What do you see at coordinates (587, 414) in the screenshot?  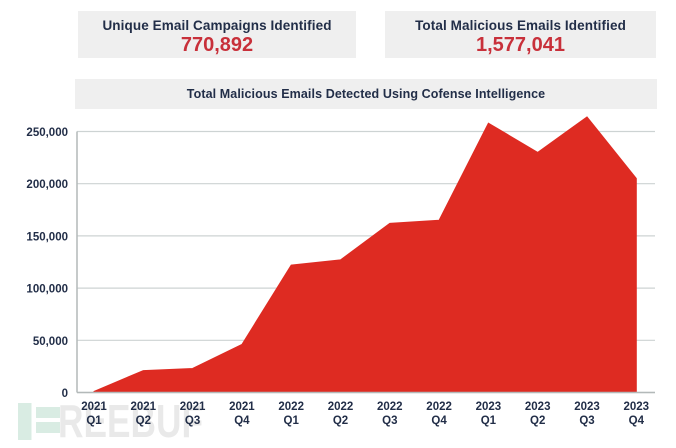 I see `x-tick-label: 2023 Q3` at bounding box center [587, 414].